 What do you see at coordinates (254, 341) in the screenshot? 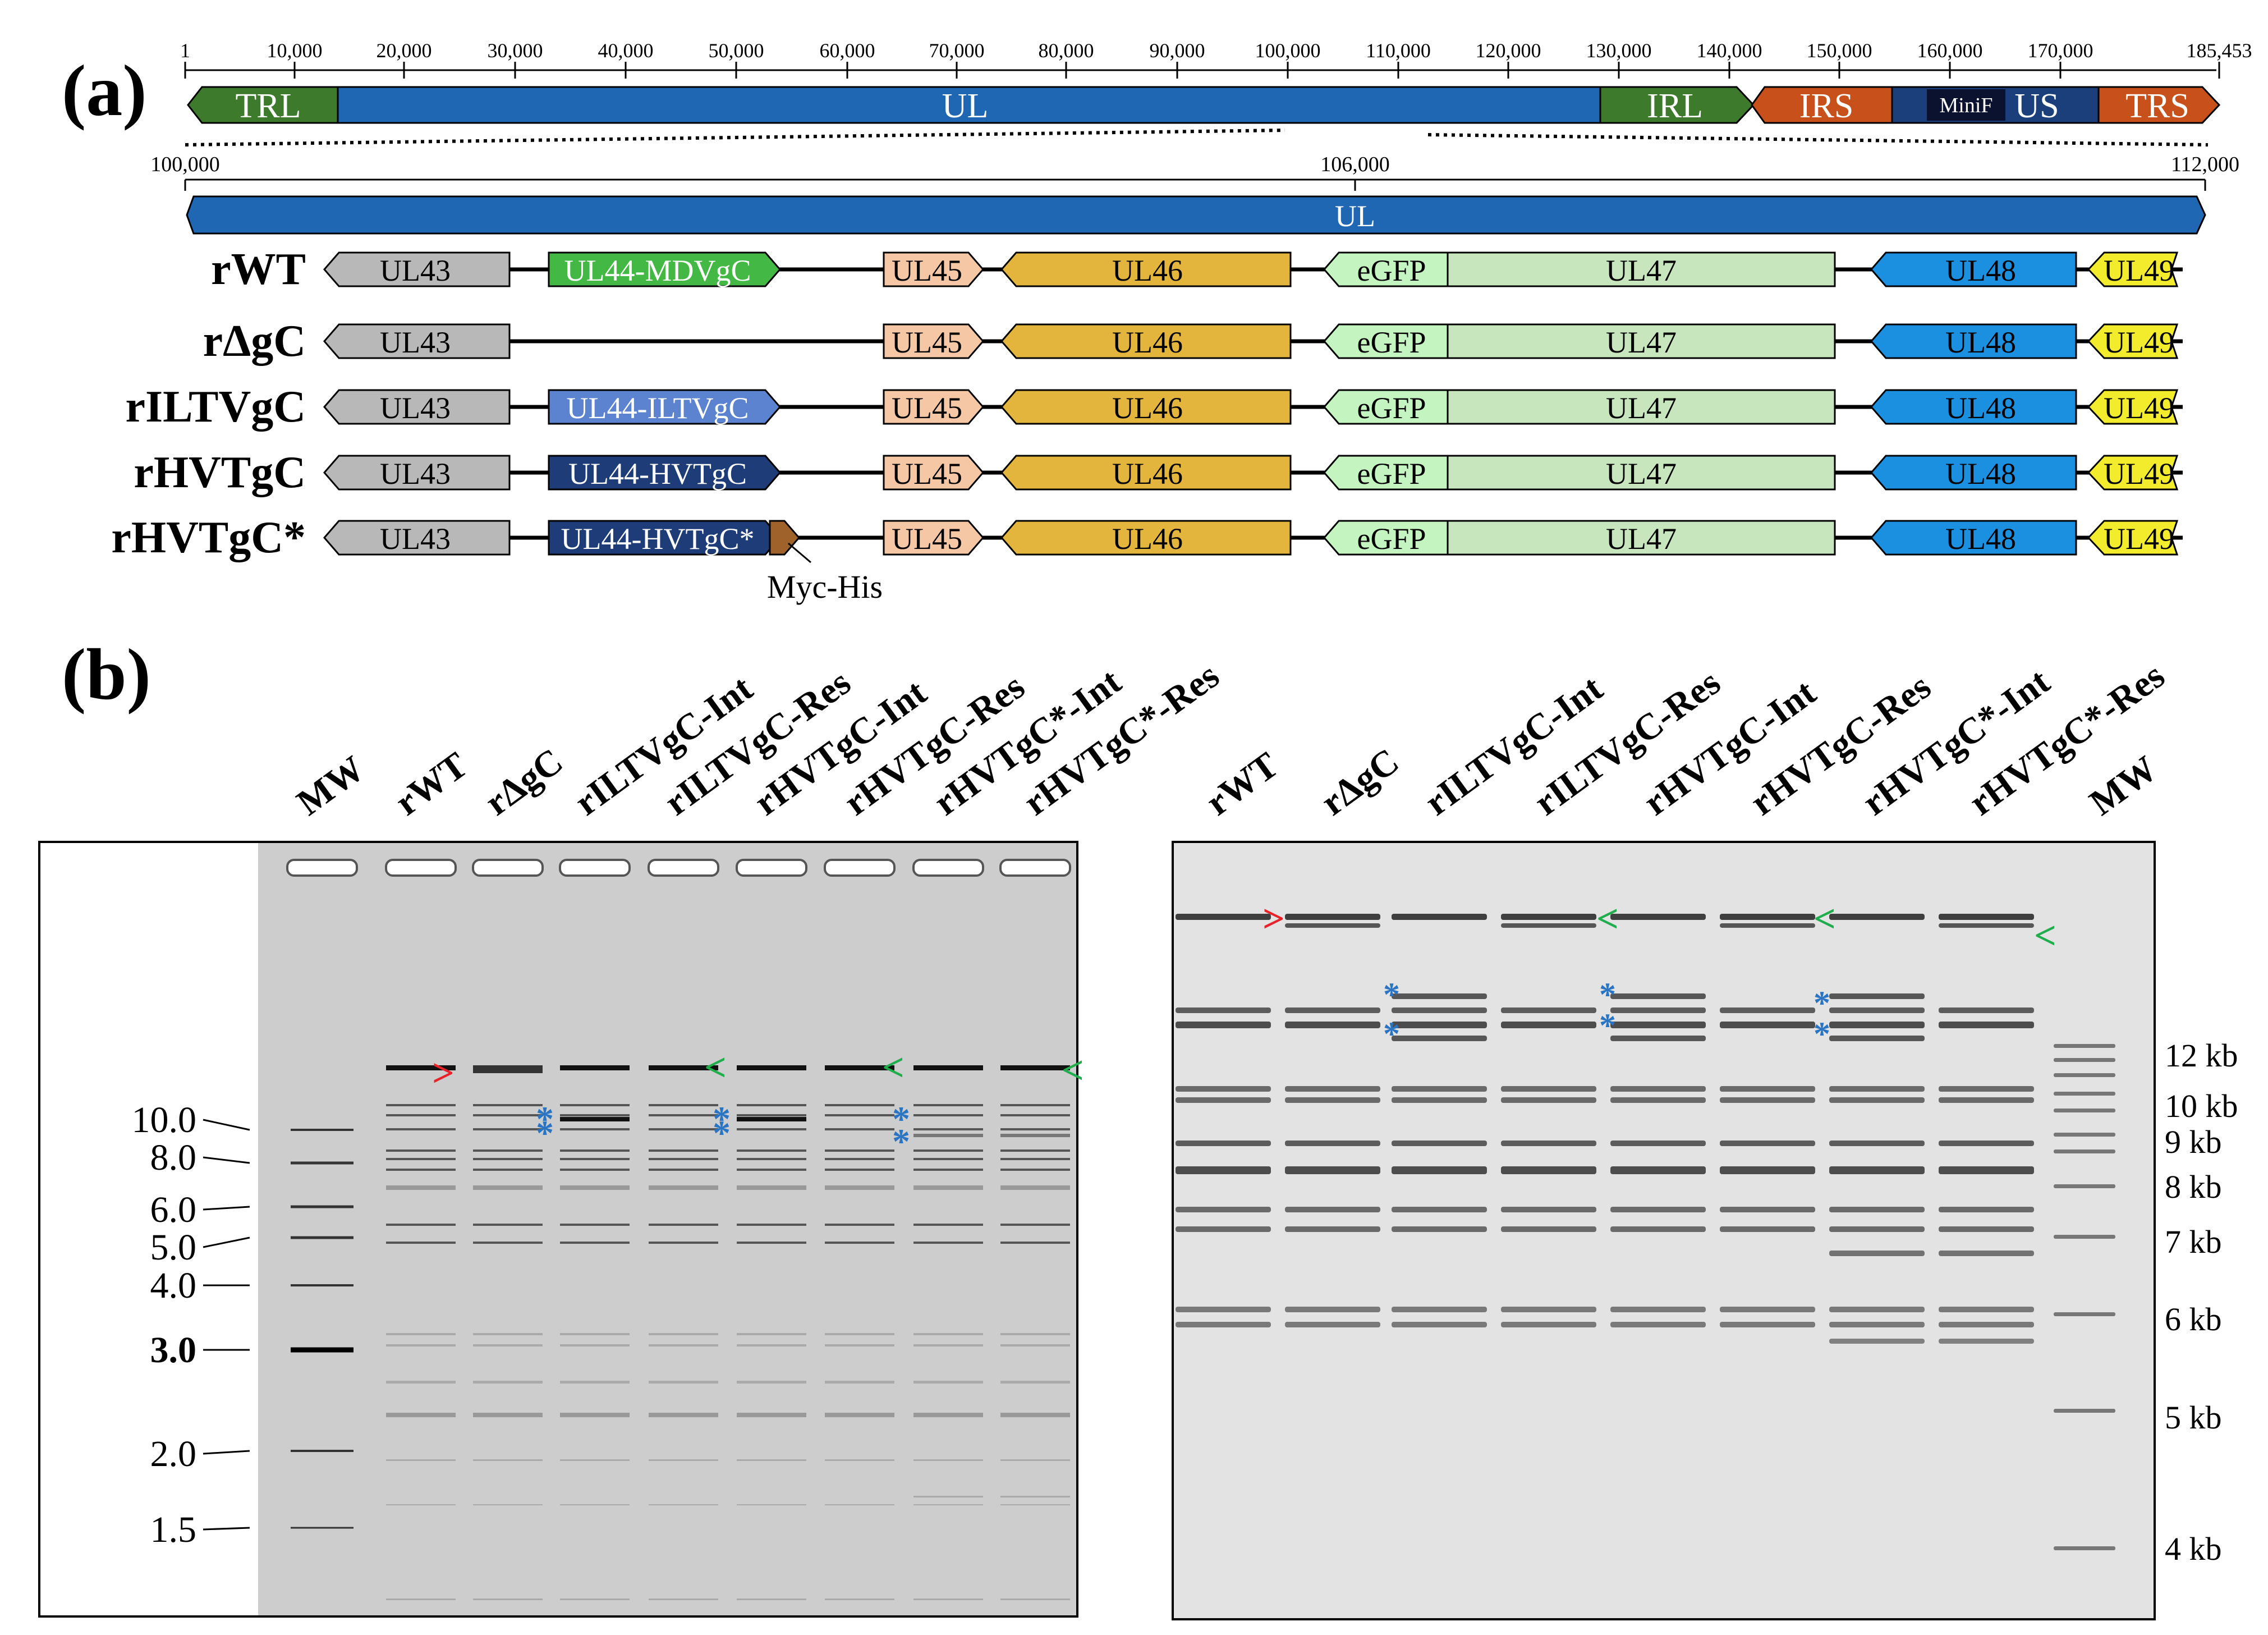
I see `construct-name: rΔgC` at bounding box center [254, 341].